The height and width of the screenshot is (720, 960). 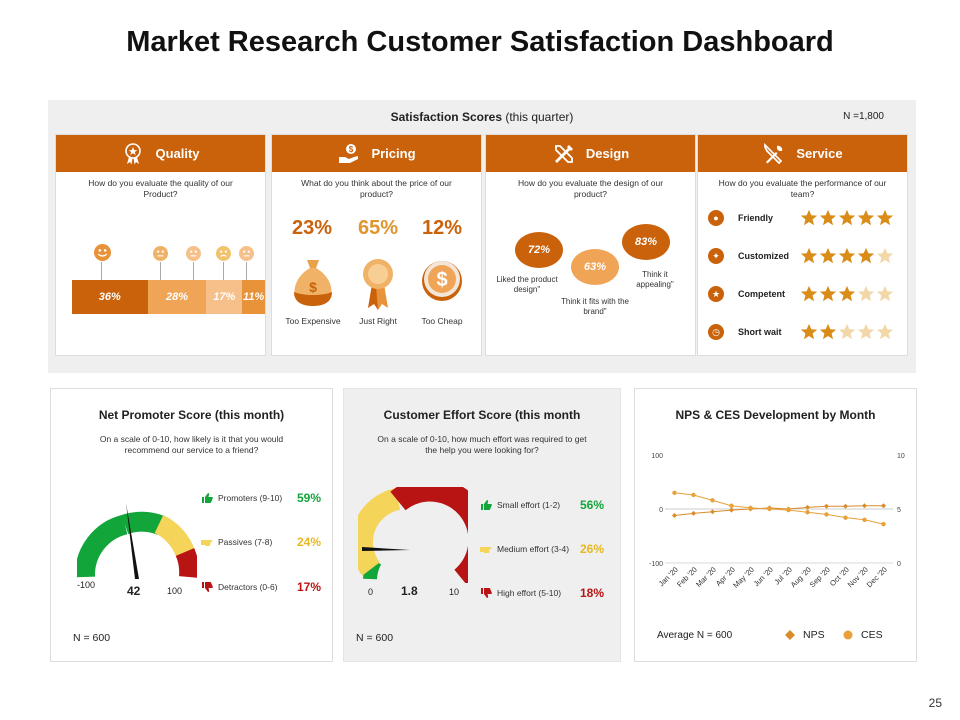 What do you see at coordinates (803, 218) in the screenshot?
I see `service-row-friendly: ● Friendly` at bounding box center [803, 218].